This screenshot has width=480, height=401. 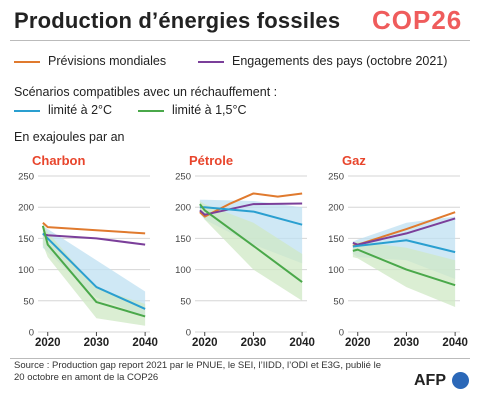 I want to click on legend-item-previsions: Prévisions mondiales, so click(x=90, y=61).